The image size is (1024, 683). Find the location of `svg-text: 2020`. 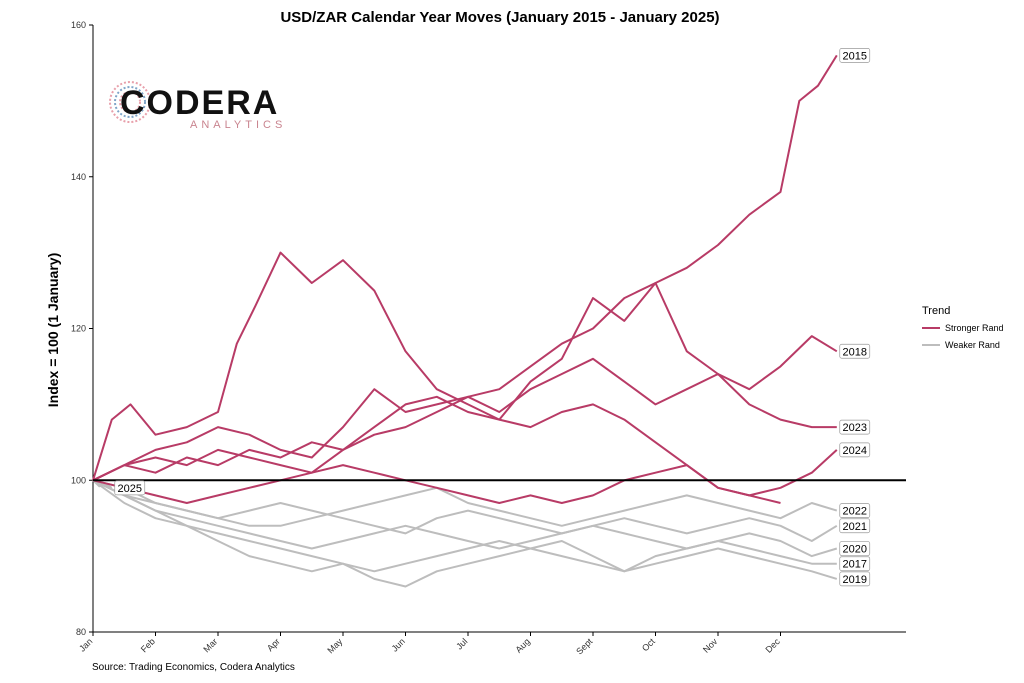

svg-text: 2020 is located at coordinates (855, 550).